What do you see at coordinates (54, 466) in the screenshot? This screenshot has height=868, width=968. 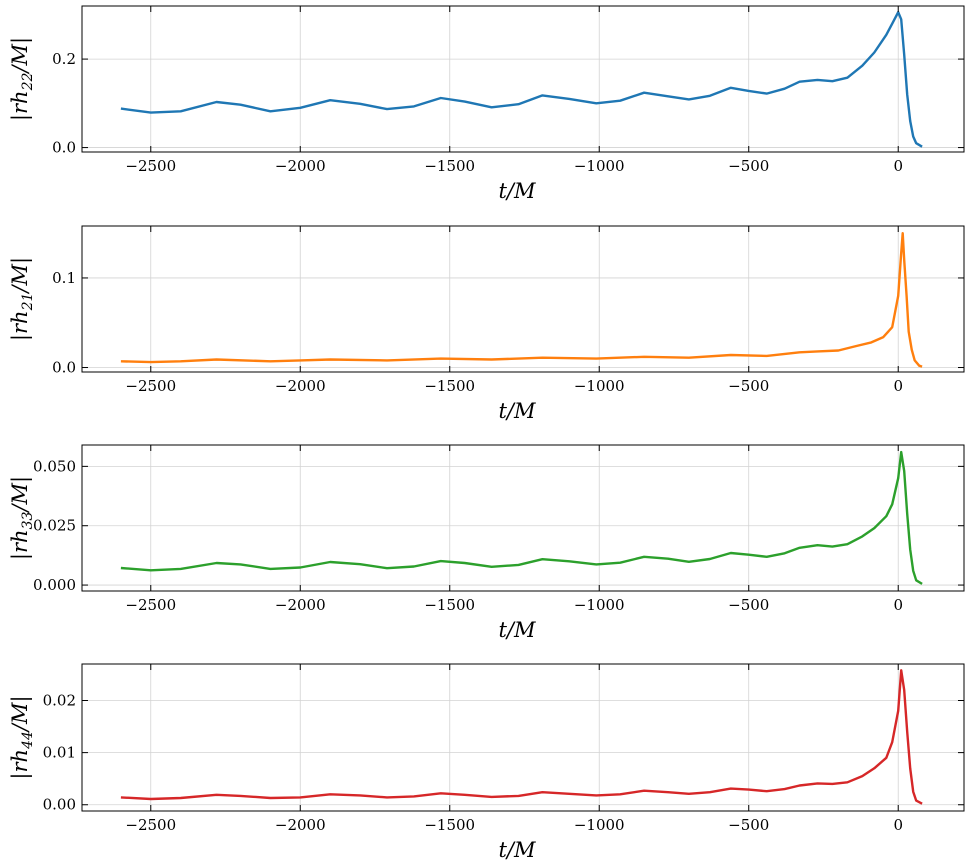 I see `y-tick-label: 0.050` at bounding box center [54, 466].